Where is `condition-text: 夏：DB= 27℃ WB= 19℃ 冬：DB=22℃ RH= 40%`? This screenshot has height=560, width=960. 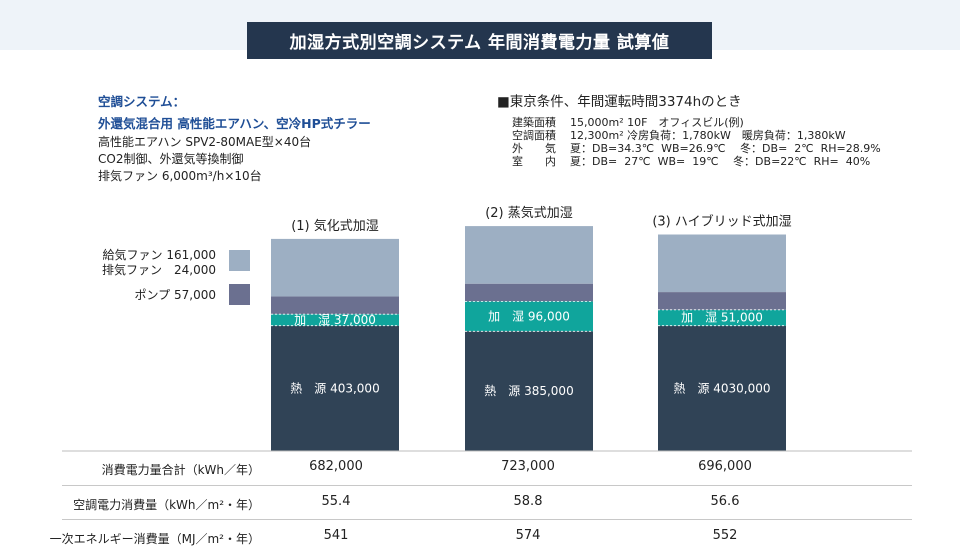 condition-text: 夏：DB= 27℃ WB= 19℃ 冬：DB=22℃ RH= 40% is located at coordinates (720, 161).